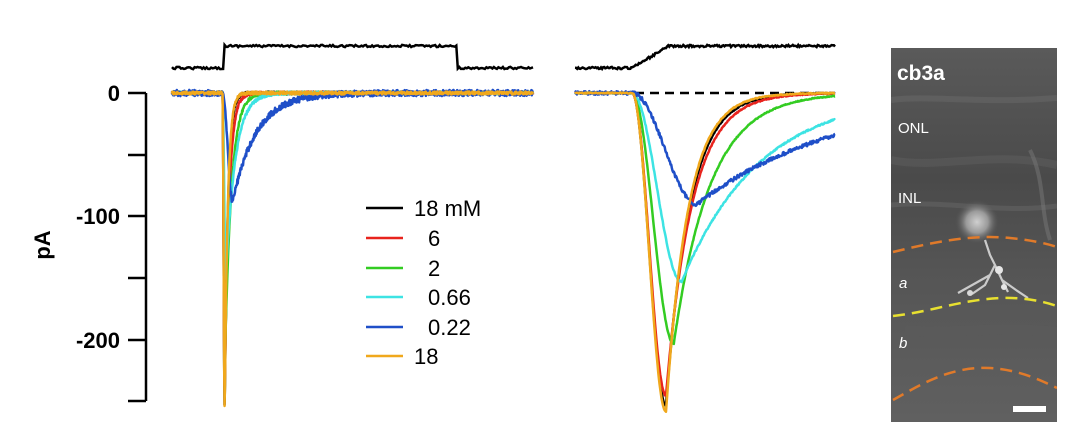 The width and height of the screenshot is (1085, 437). What do you see at coordinates (903, 343) in the screenshot?
I see `sublayer-label-b: b` at bounding box center [903, 343].